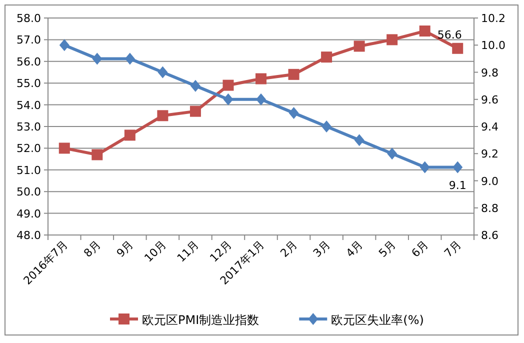  I want to click on y-tick-label: 54.0, so click(28, 105).